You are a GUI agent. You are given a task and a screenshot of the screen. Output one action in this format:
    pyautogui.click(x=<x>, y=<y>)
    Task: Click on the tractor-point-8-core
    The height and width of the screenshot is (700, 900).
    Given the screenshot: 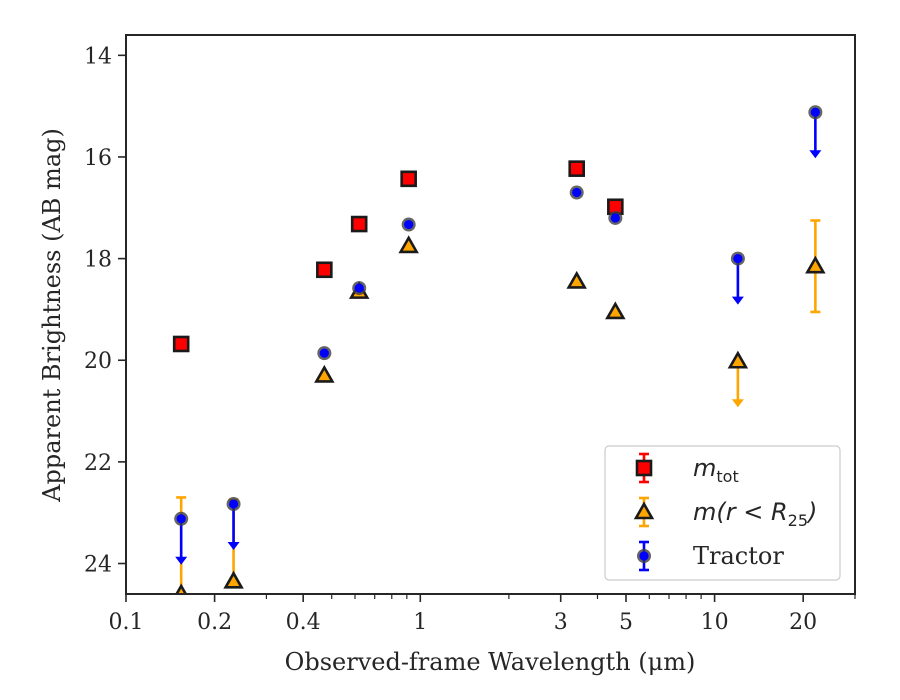 What is the action you would take?
    pyautogui.click(x=815, y=112)
    